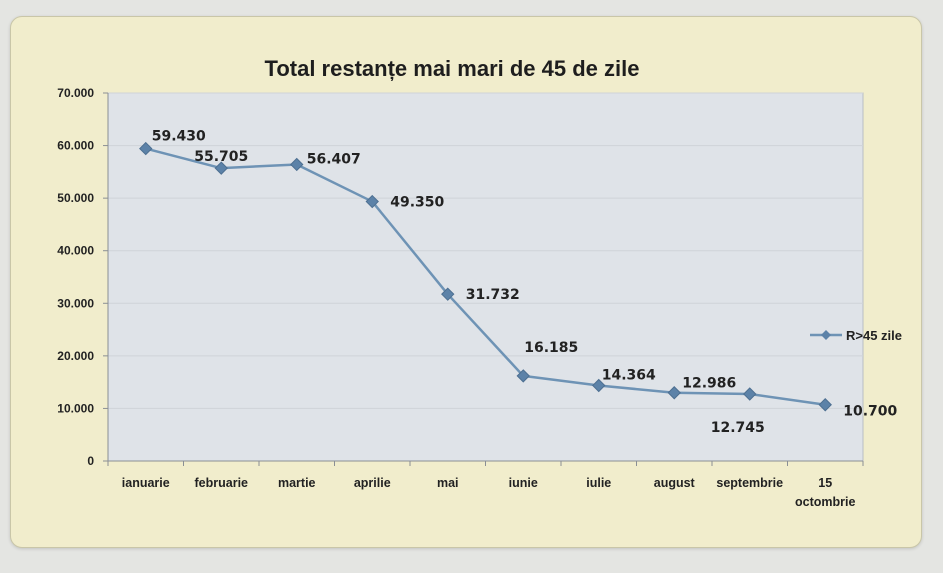  I want to click on legend-label: R>45 zile, so click(874, 335).